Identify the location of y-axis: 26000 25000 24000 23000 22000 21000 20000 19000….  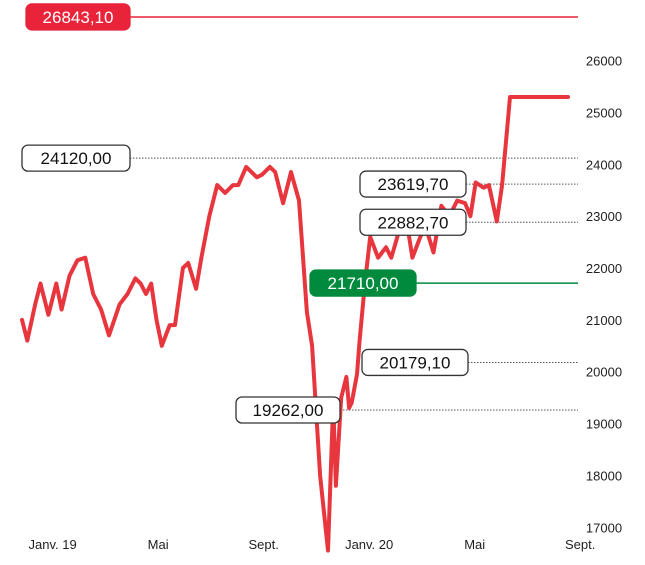
(604, 295).